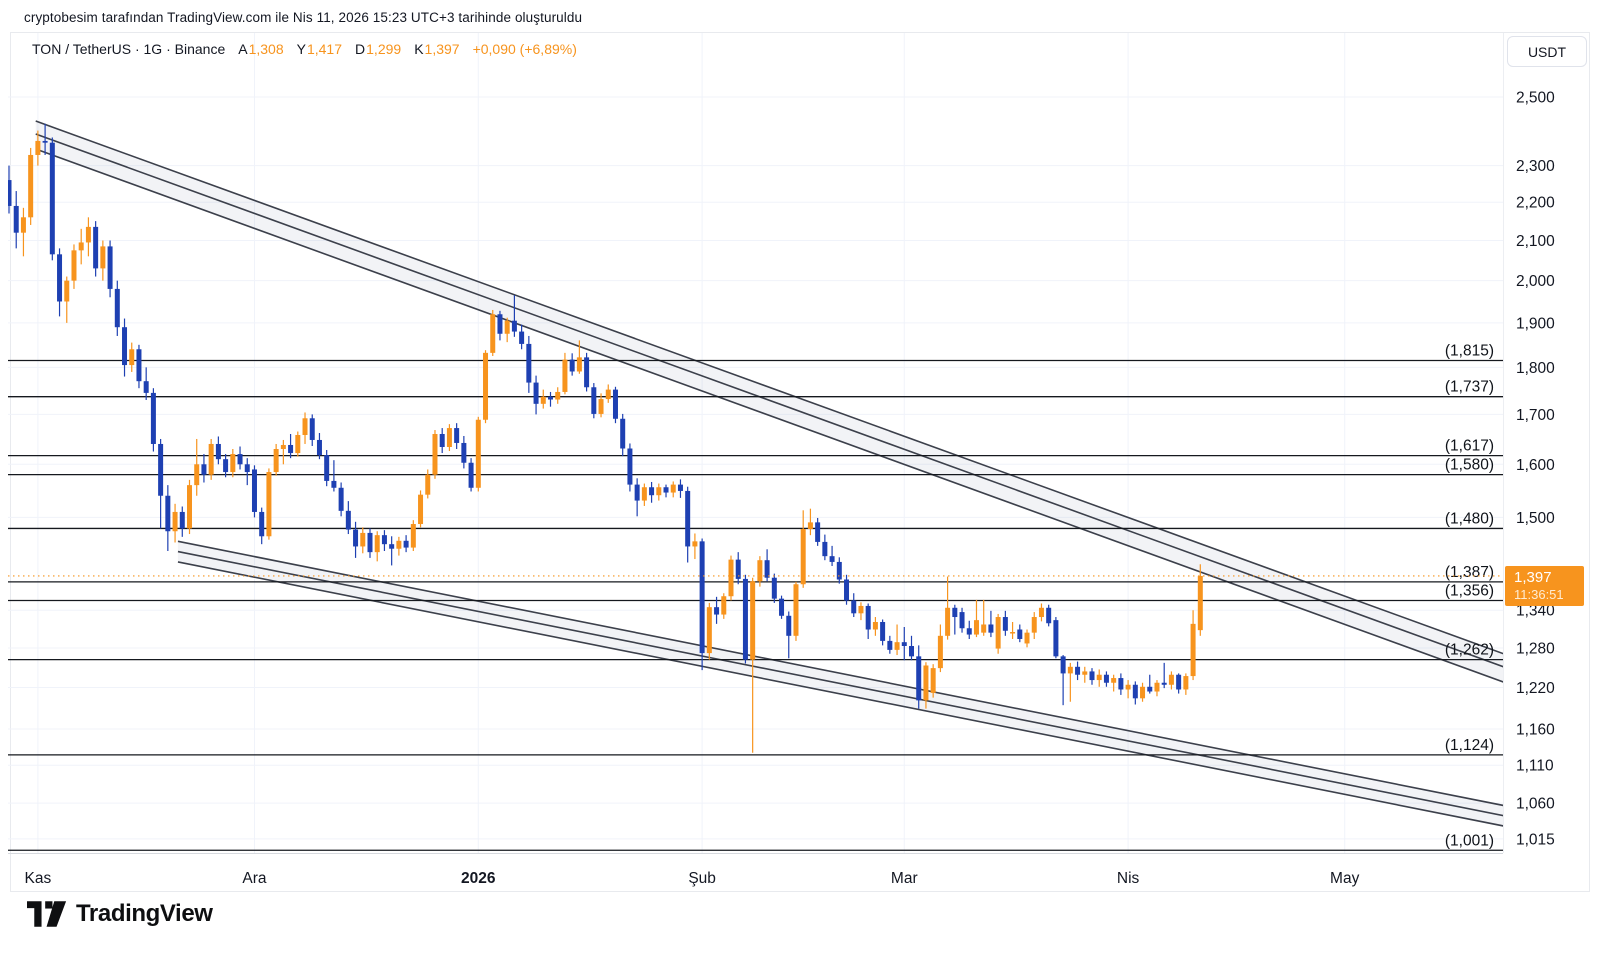 The width and height of the screenshot is (1600, 966). What do you see at coordinates (360, 49) in the screenshot?
I see `low-label: D` at bounding box center [360, 49].